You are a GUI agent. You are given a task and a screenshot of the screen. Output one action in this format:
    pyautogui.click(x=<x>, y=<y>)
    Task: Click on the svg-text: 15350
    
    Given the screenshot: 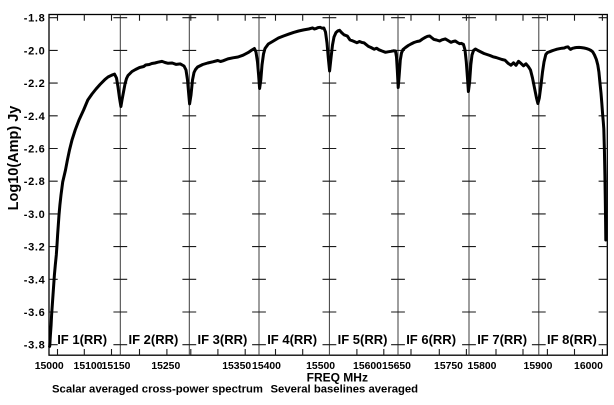 What is the action you would take?
    pyautogui.click(x=236, y=366)
    